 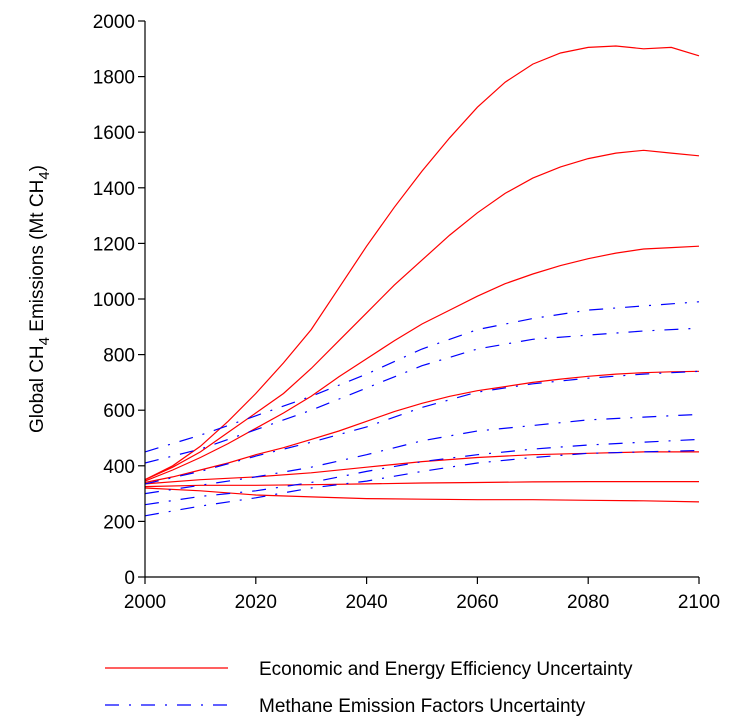 What do you see at coordinates (699, 602) in the screenshot?
I see `x-tick-label: 2100` at bounding box center [699, 602].